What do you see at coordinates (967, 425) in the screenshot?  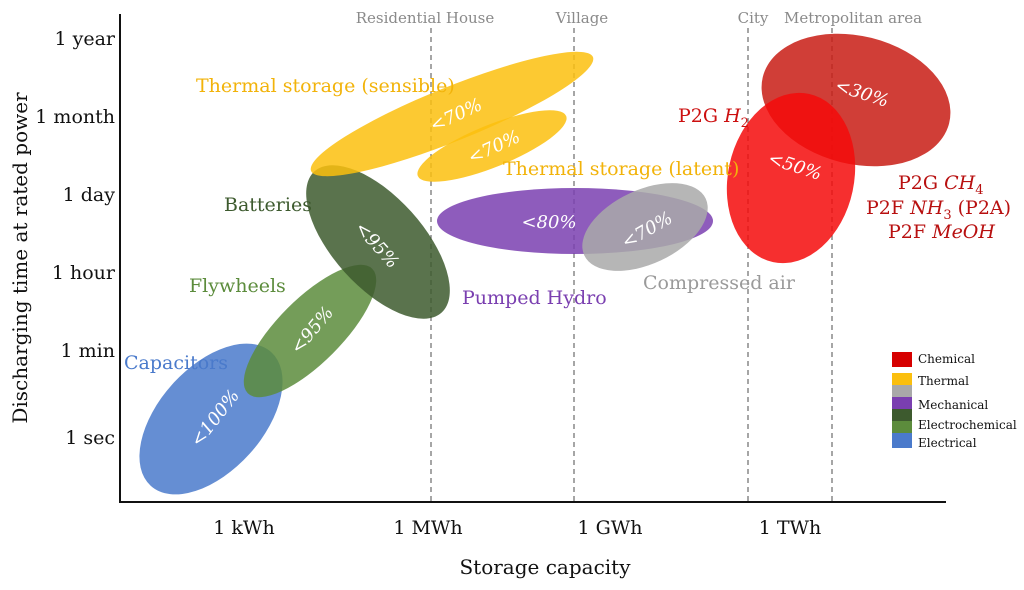 I see `legend-label-electrochemical: Electrochemical` at bounding box center [967, 425].